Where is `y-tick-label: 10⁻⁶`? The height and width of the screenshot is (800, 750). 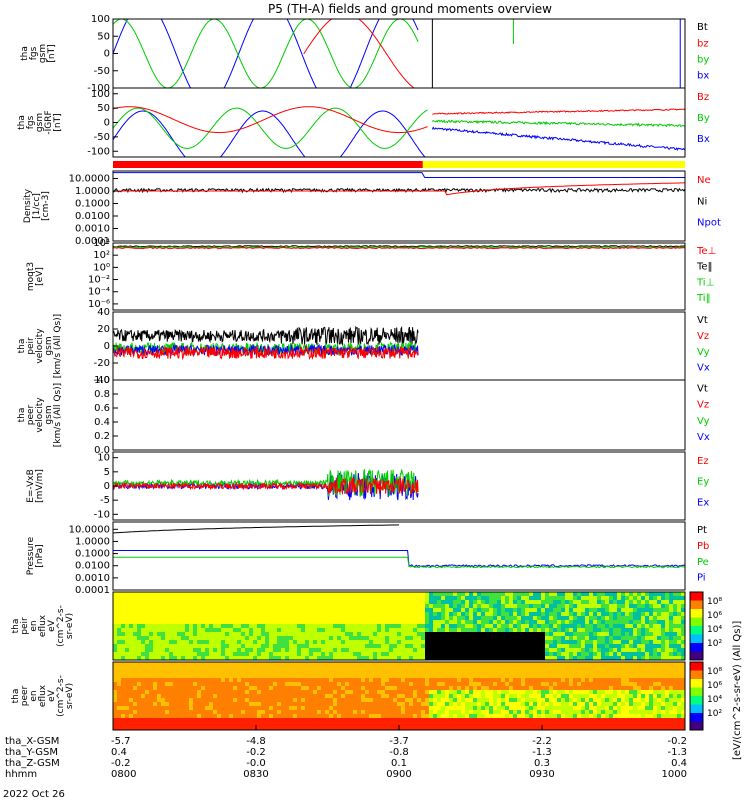
y-tick-label: 10⁻⁶ is located at coordinates (99, 304).